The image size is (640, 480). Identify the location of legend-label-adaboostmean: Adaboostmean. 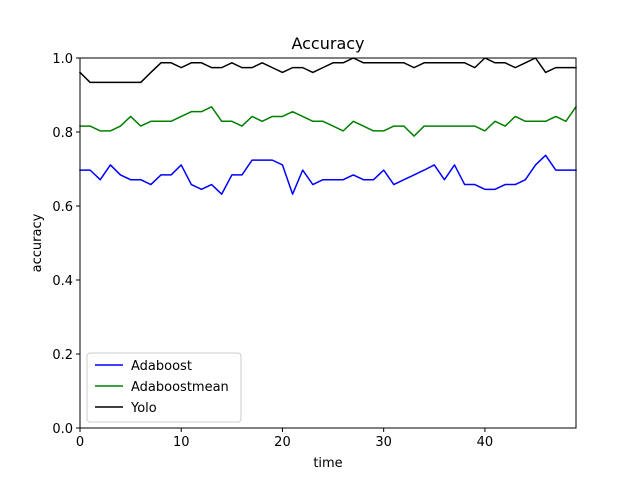
(180, 387).